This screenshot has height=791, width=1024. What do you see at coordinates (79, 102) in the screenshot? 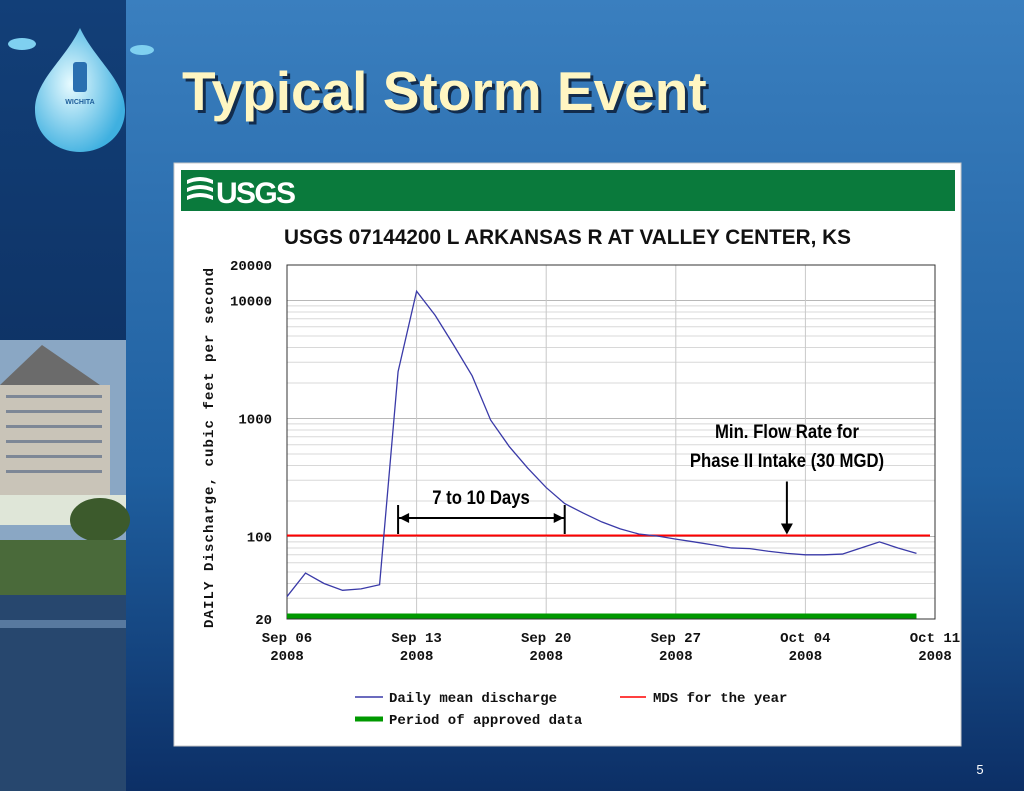
I see `logo-text: WICHITA` at bounding box center [79, 102].